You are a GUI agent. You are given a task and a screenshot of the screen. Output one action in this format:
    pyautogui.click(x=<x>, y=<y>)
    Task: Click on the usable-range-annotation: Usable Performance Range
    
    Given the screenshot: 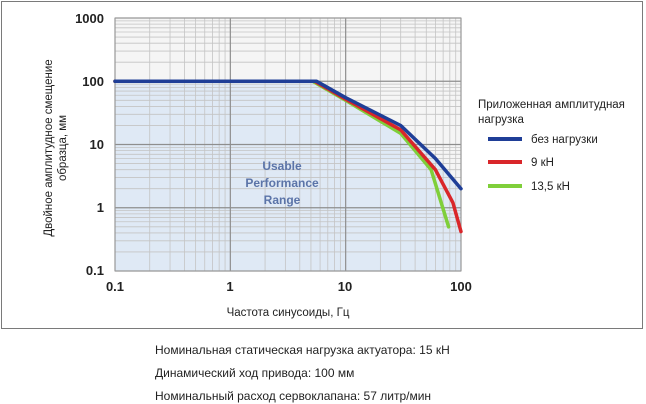 What is the action you would take?
    pyautogui.click(x=282, y=183)
    